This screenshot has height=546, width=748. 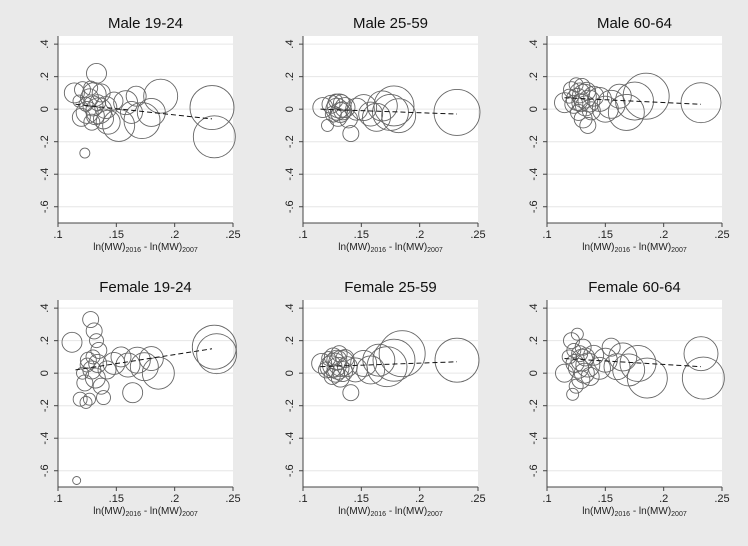 I want to click on panel-title: Female 19-24, so click(x=145, y=287).